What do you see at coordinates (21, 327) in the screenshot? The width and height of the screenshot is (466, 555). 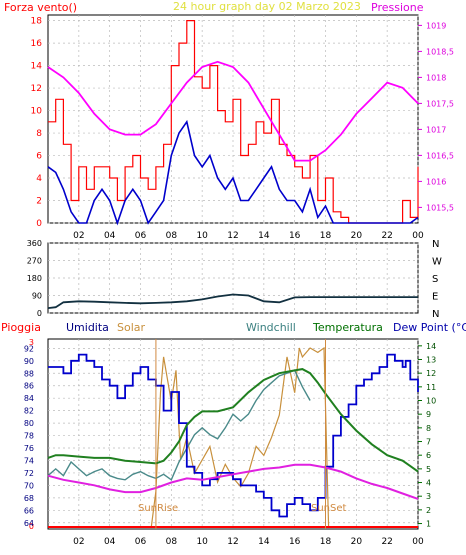 I see `rain-label: Pioggia` at bounding box center [21, 327].